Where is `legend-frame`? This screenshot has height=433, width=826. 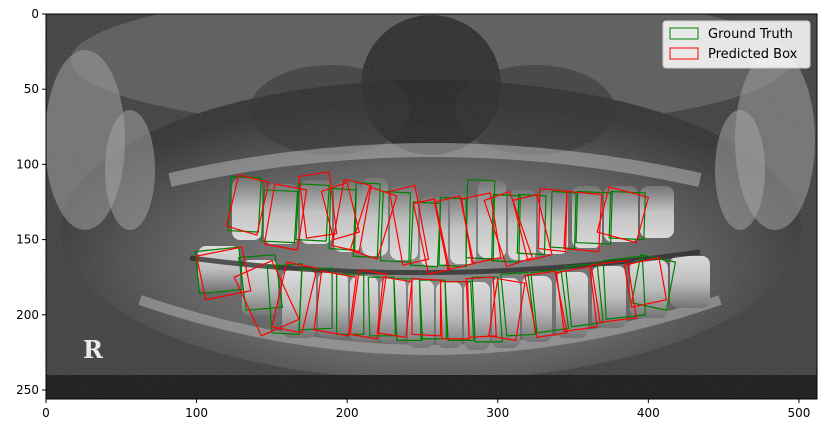
legend-frame is located at coordinates (736, 44).